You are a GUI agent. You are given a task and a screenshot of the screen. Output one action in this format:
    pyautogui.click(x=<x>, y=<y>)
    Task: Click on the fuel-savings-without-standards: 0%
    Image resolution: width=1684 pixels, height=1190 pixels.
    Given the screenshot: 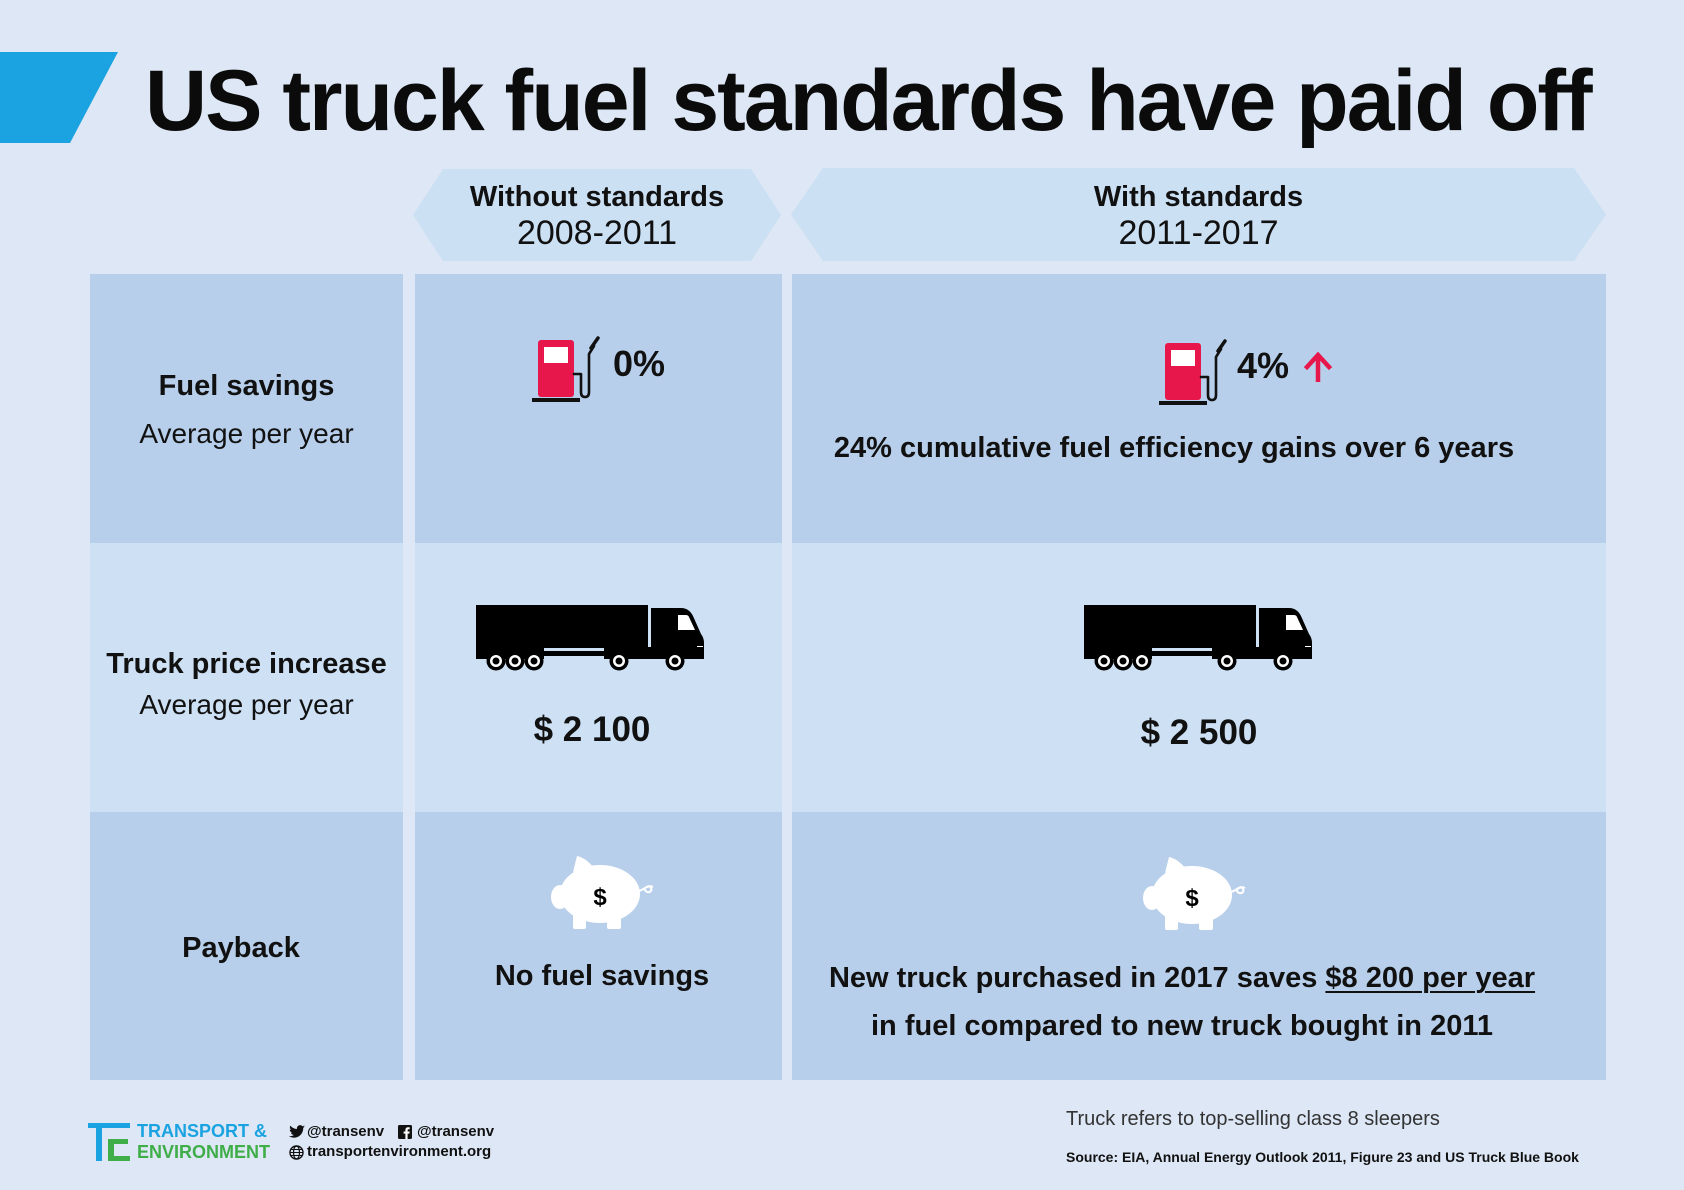 What is the action you would take?
    pyautogui.click(x=598, y=408)
    